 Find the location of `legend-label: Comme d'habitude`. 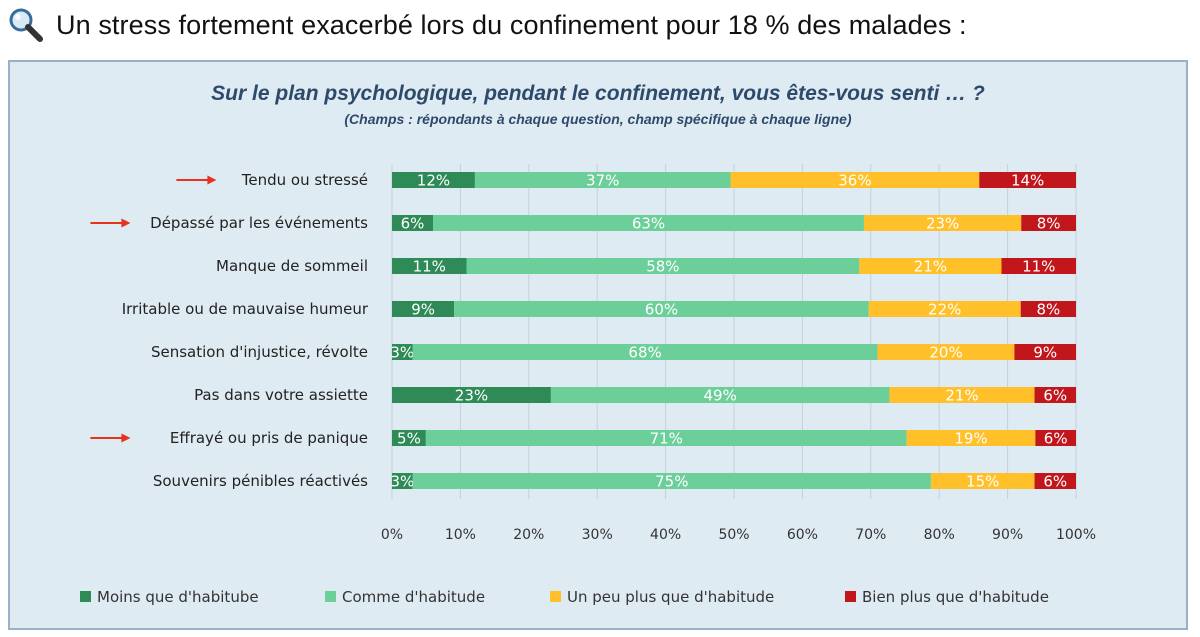

legend-label: Comme d'habitude is located at coordinates (413, 597).